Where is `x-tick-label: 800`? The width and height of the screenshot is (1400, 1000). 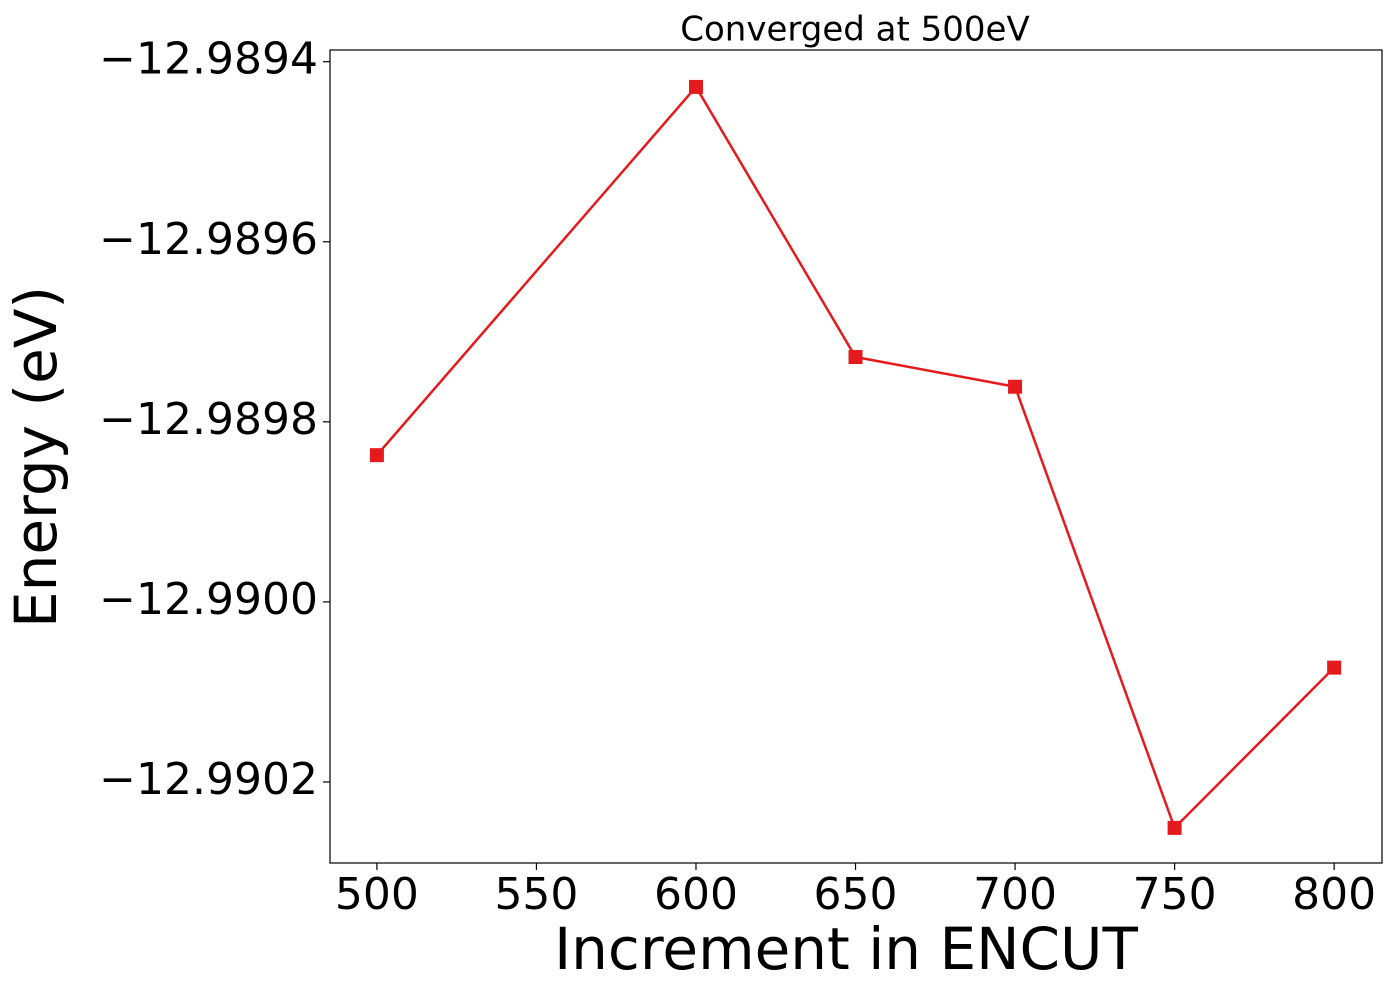
x-tick-label: 800 is located at coordinates (1334, 894).